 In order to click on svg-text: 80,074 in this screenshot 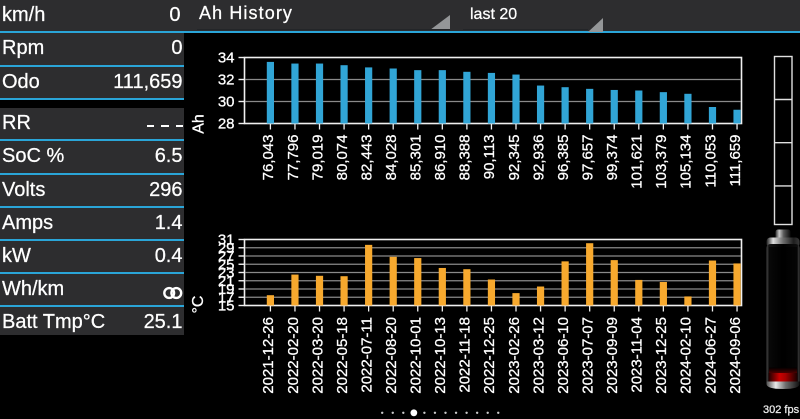, I will do `click(342, 158)`.